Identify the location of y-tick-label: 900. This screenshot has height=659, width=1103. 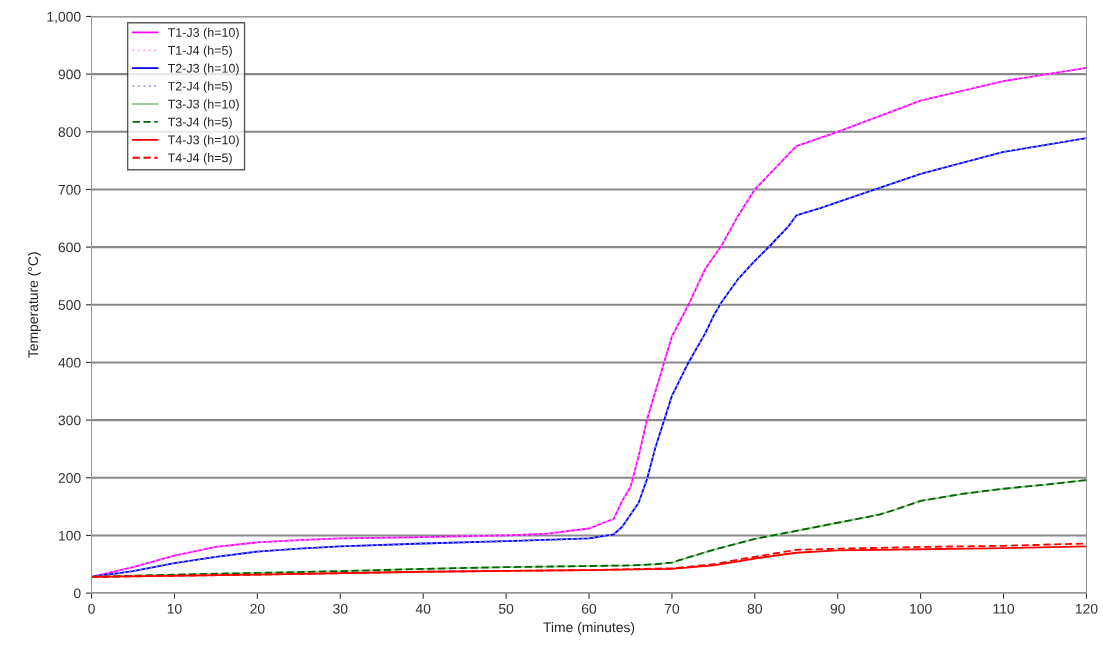
(69, 74).